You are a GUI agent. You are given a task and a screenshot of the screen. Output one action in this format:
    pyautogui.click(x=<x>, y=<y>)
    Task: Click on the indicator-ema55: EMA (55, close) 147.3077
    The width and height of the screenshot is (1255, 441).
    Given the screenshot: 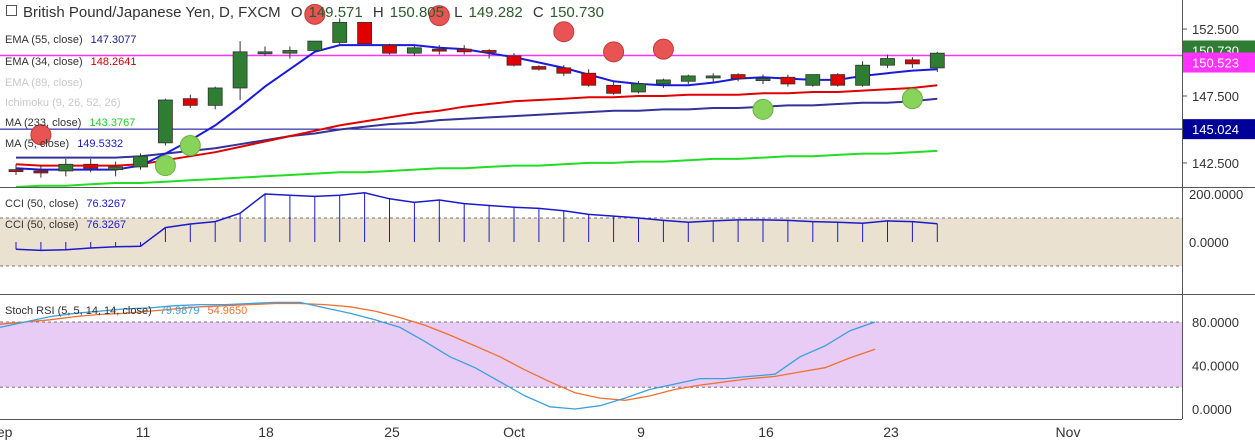 What is the action you would take?
    pyautogui.click(x=71, y=40)
    